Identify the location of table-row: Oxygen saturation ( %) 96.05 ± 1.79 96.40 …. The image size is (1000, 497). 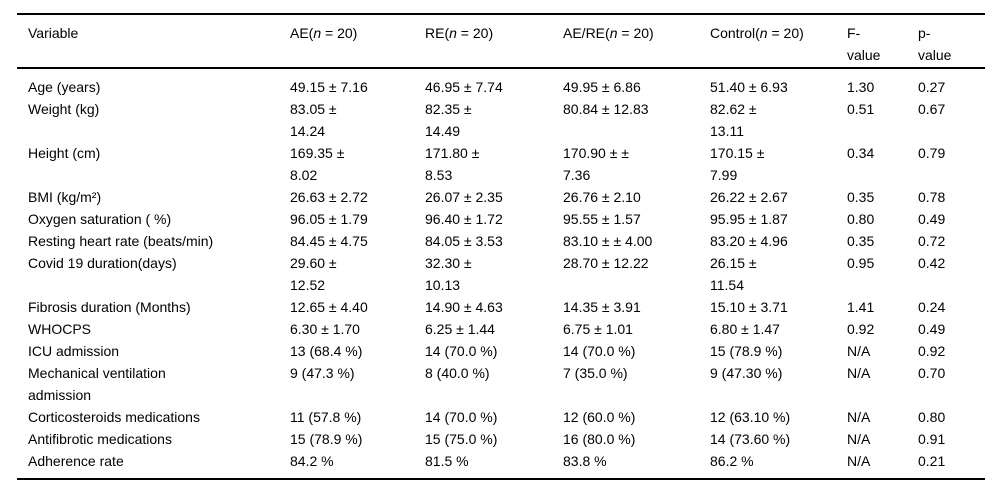
(501, 219).